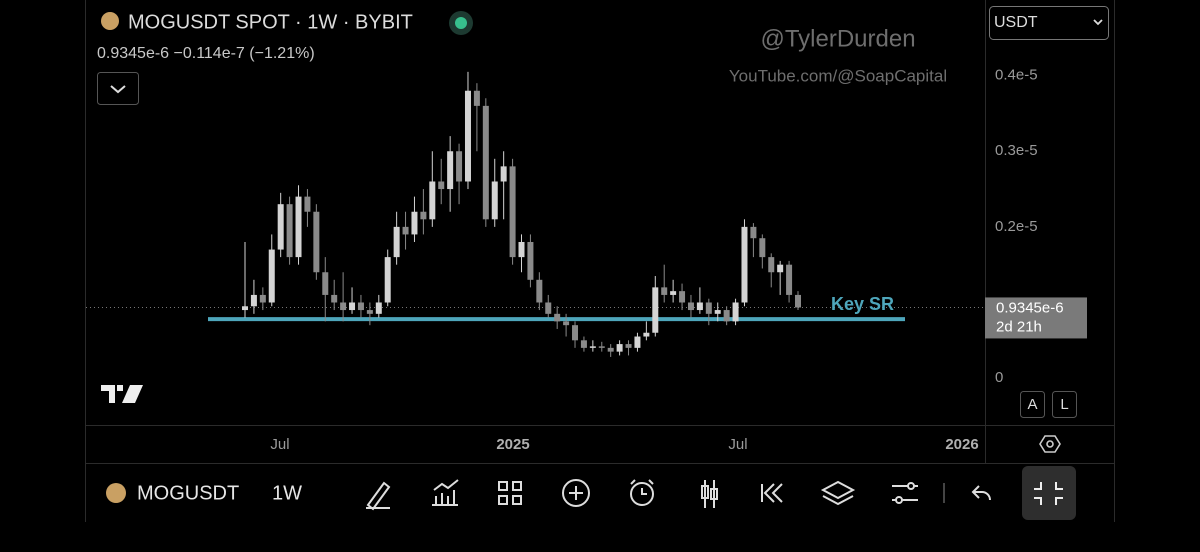 The image size is (1200, 552). Describe the element at coordinates (576, 493) in the screenshot. I see `add-icon` at that location.